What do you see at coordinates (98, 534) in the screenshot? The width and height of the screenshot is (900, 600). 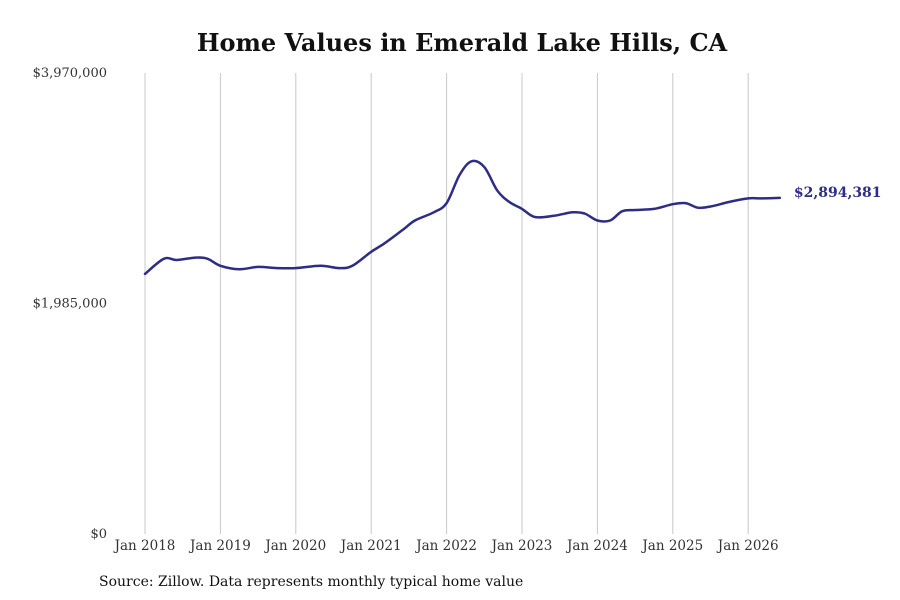 I see `y-tick-label: $0` at bounding box center [98, 534].